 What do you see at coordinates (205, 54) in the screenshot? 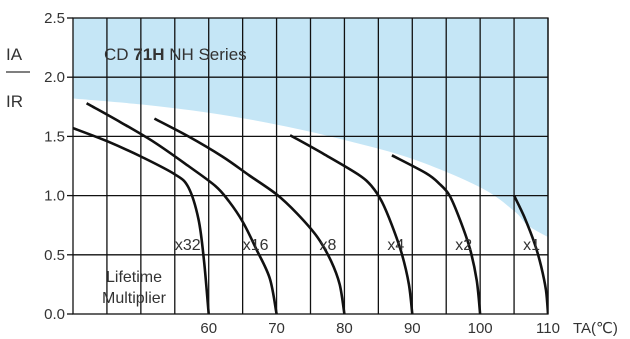
I see `title-part-suffix: NH Series` at bounding box center [205, 54].